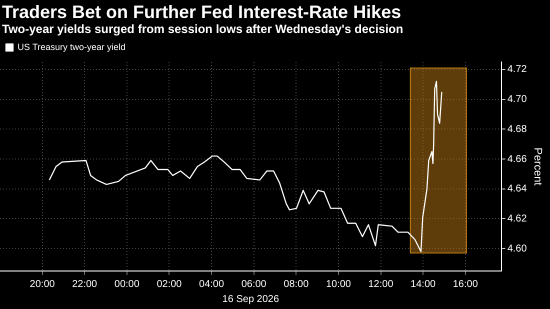  Describe the element at coordinates (423, 284) in the screenshot. I see `x-tick-label: 14:00` at that location.